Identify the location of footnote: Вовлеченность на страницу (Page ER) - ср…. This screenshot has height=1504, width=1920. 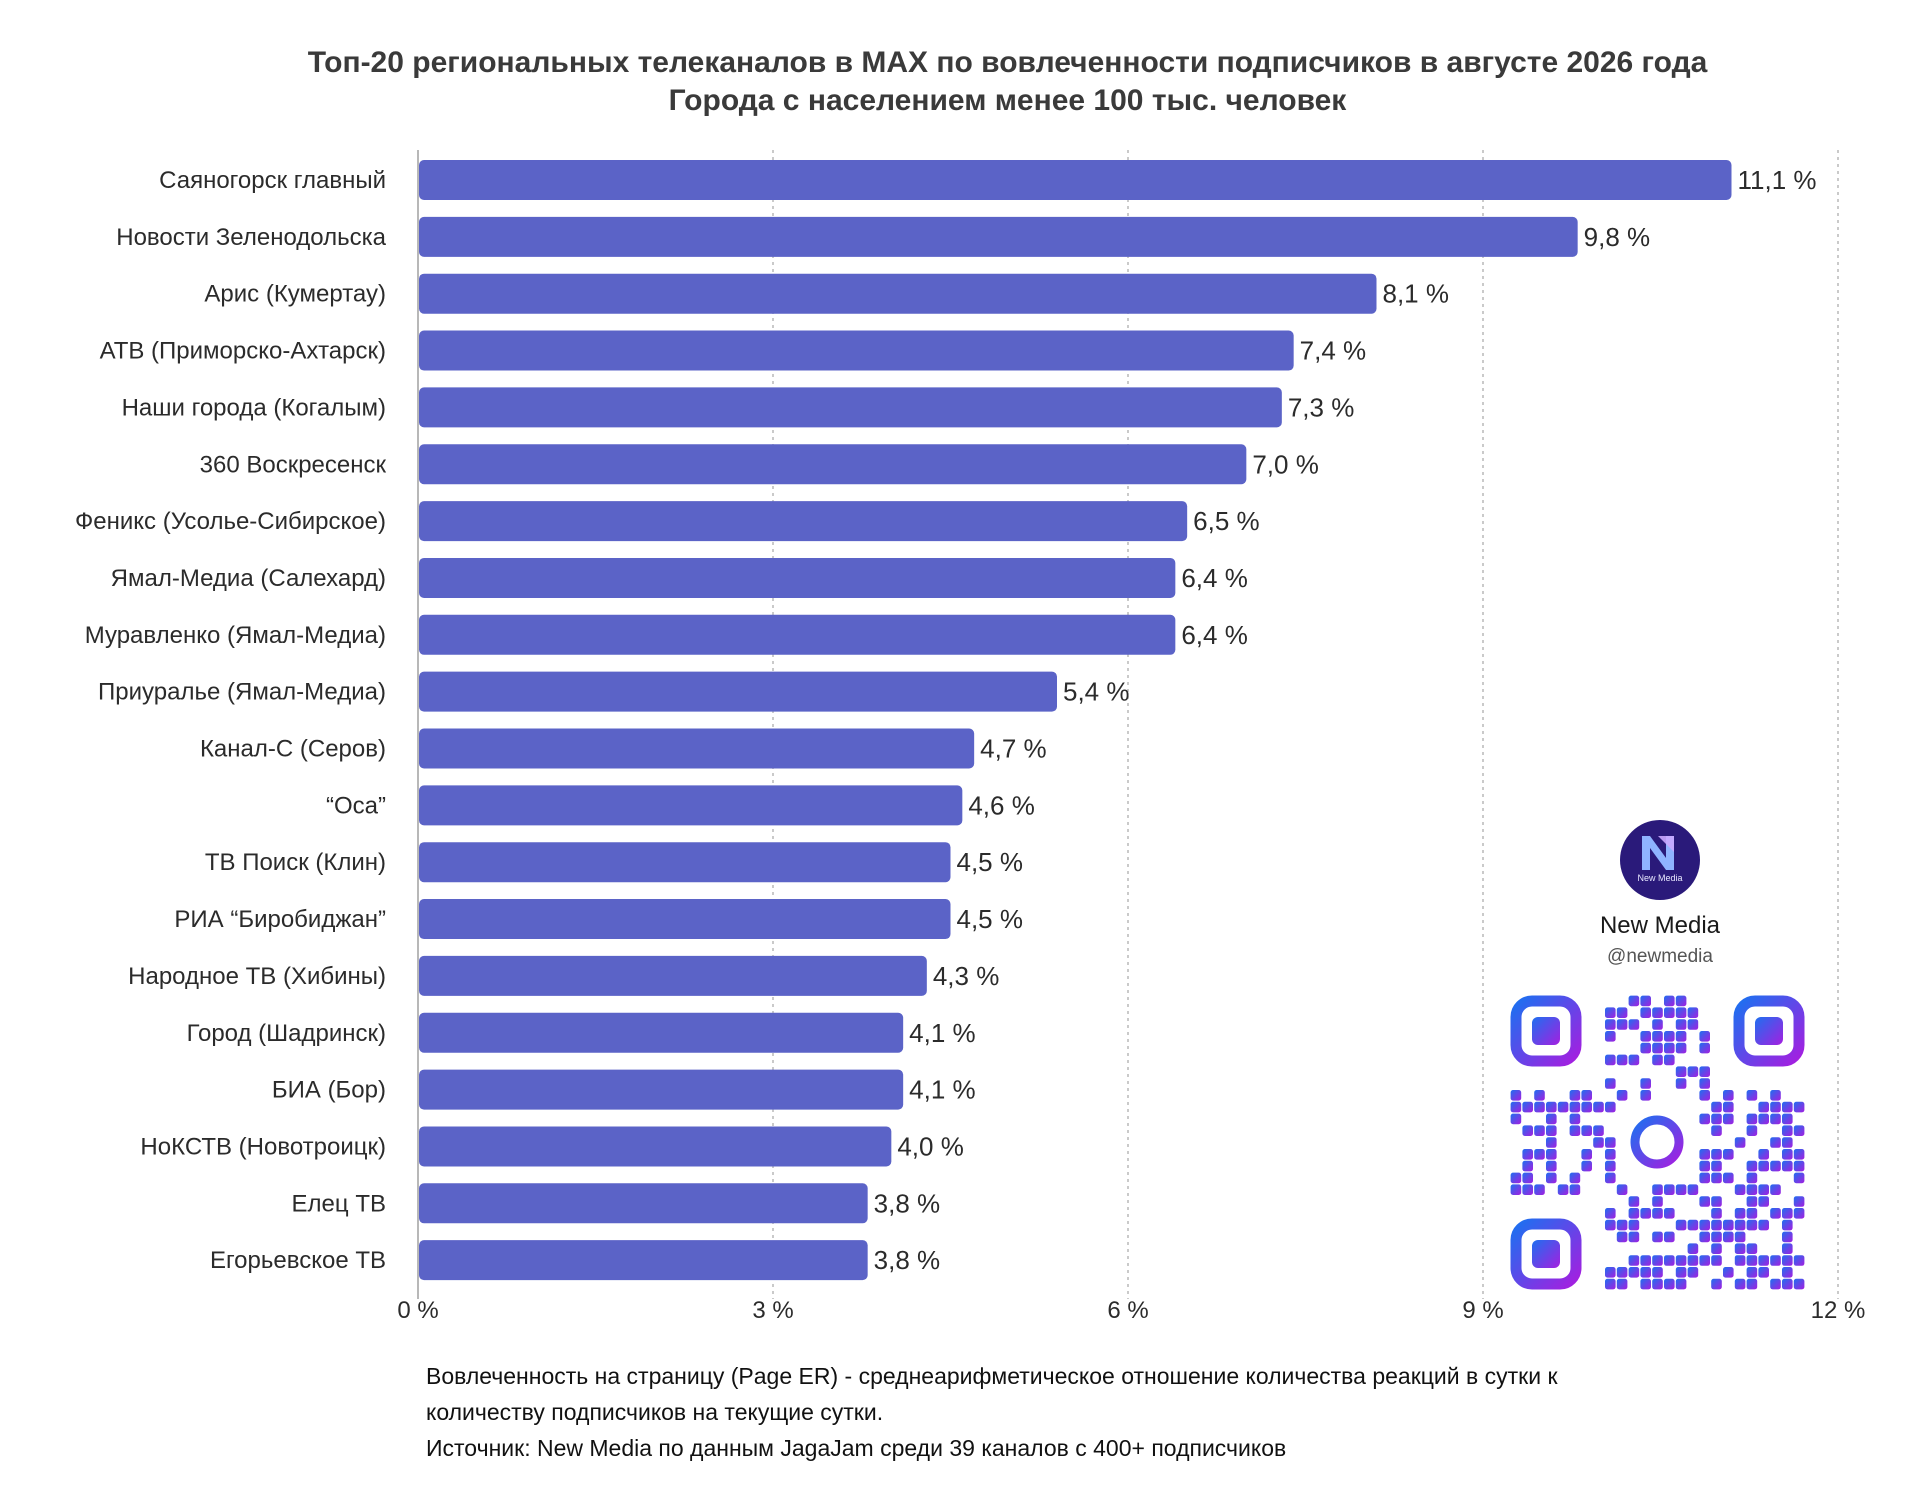
(1086, 1412).